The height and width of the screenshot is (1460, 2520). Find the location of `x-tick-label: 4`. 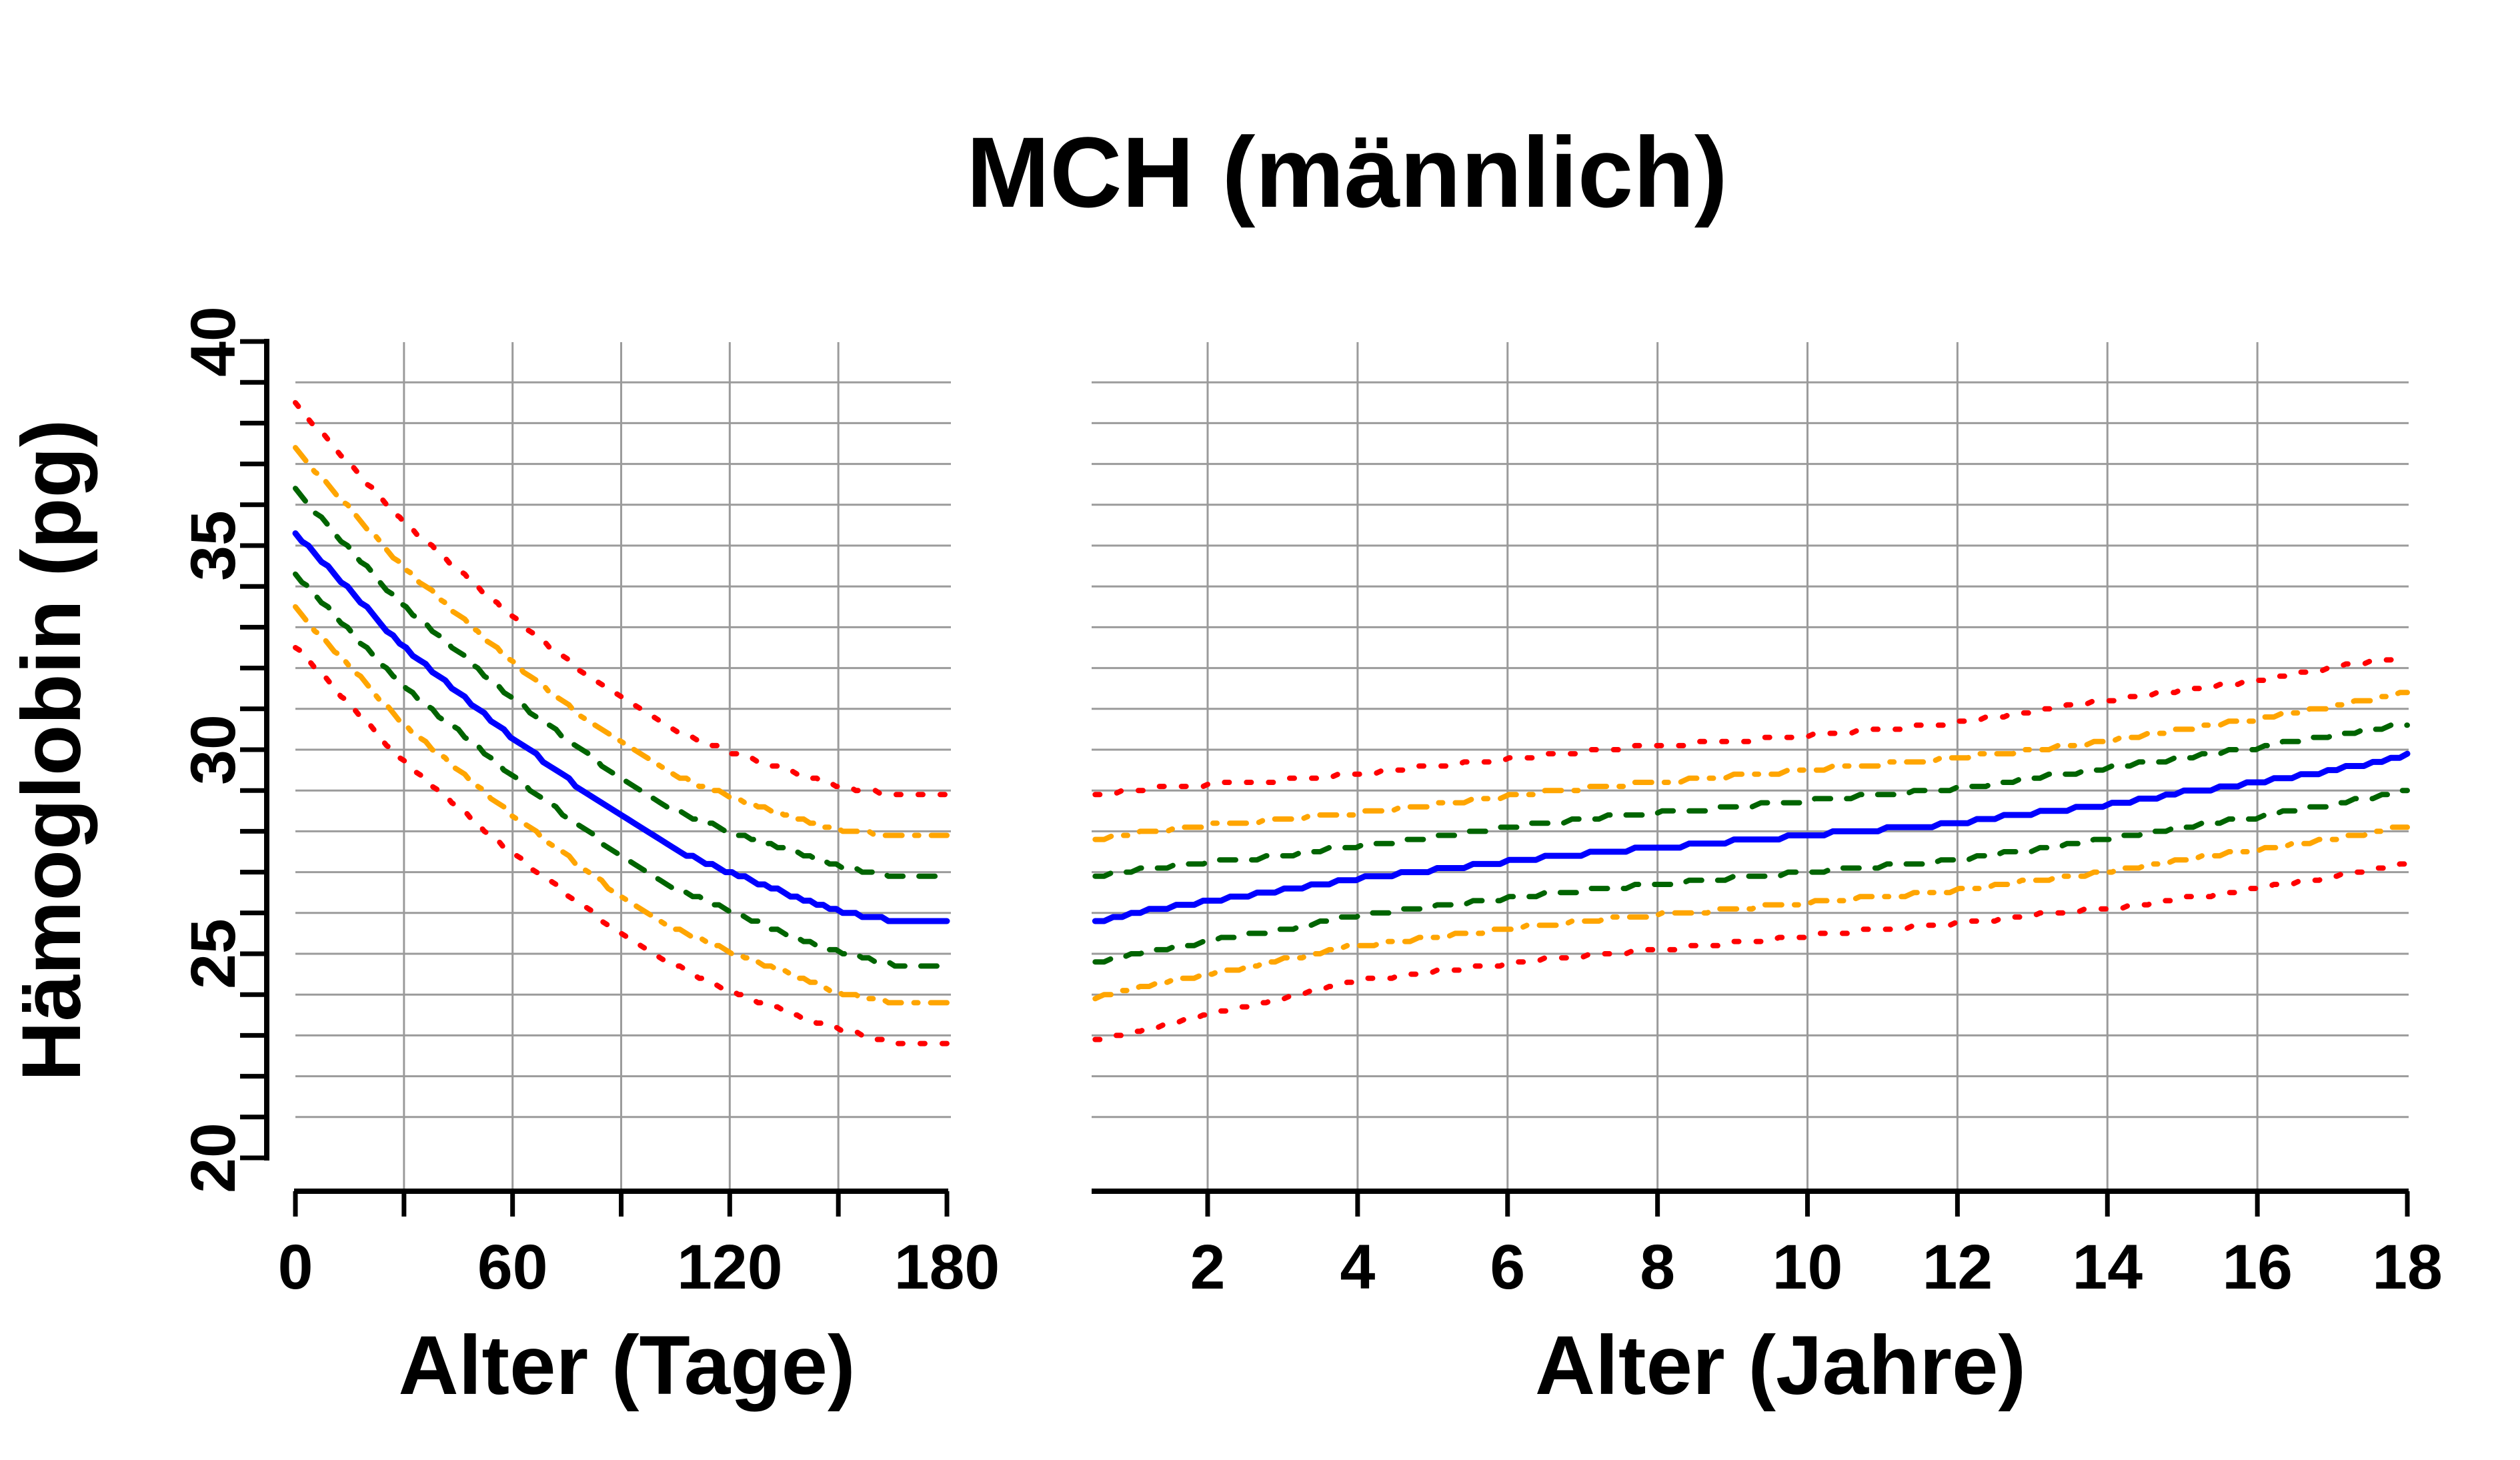

x-tick-label: 4 is located at coordinates (1357, 1267).